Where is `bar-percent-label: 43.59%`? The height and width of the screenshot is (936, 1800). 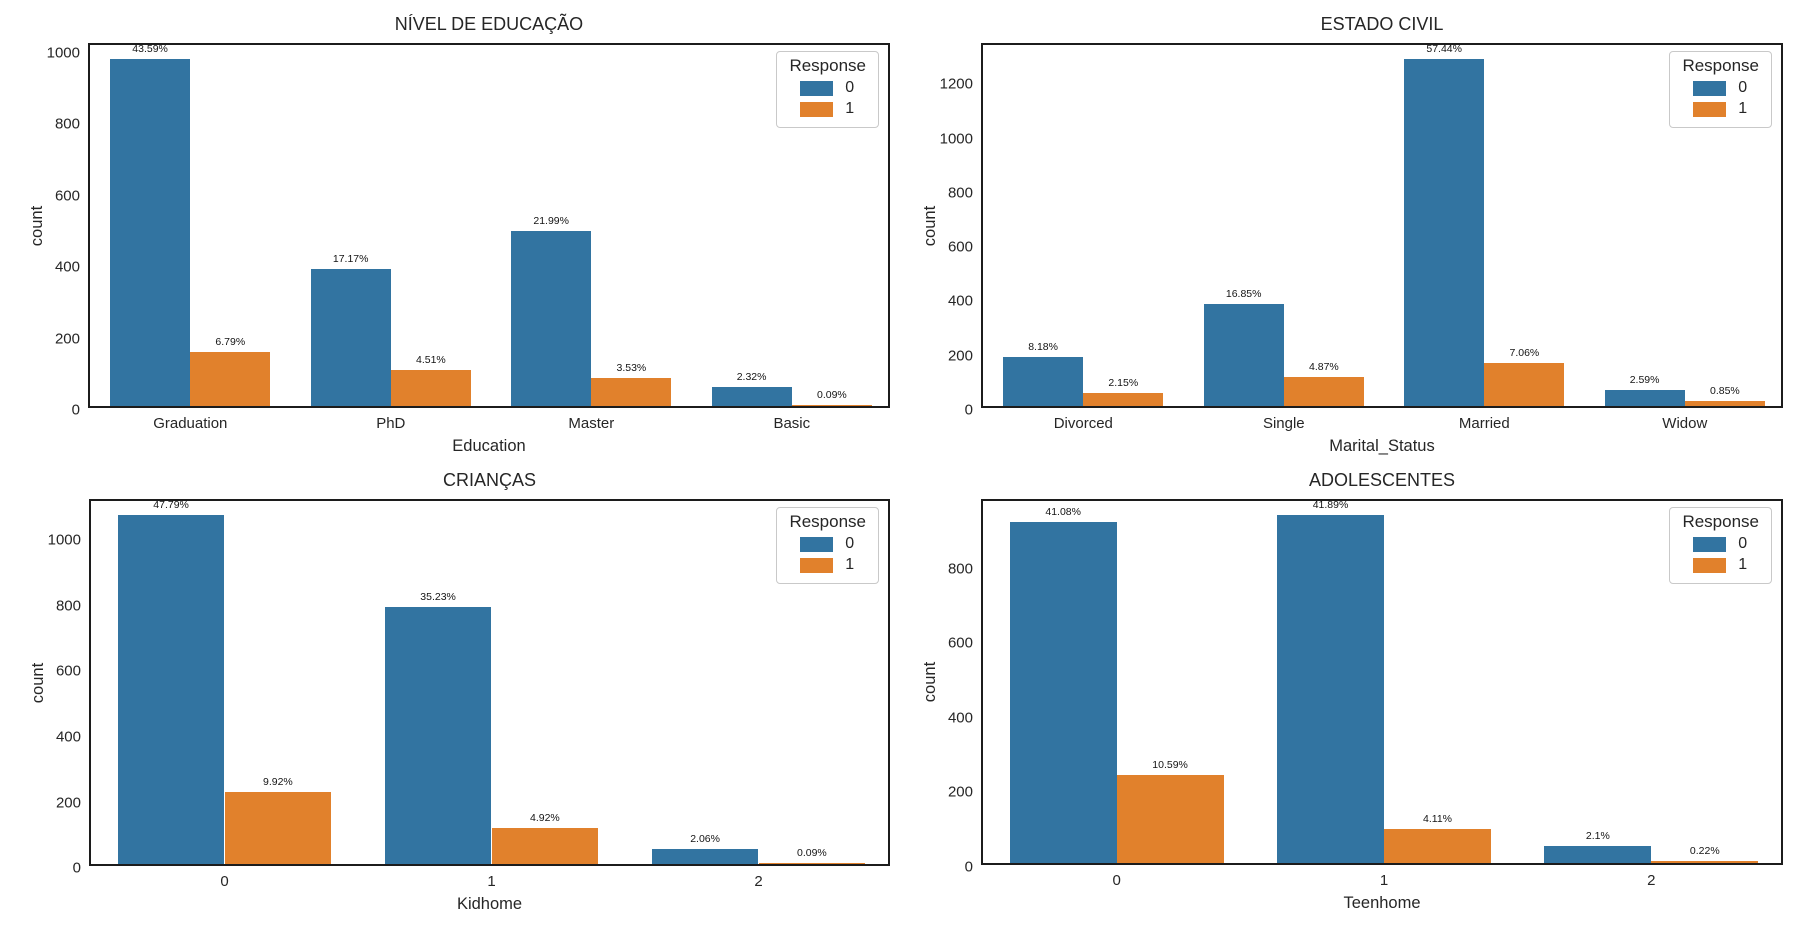
bar-percent-label: 43.59% is located at coordinates (150, 49).